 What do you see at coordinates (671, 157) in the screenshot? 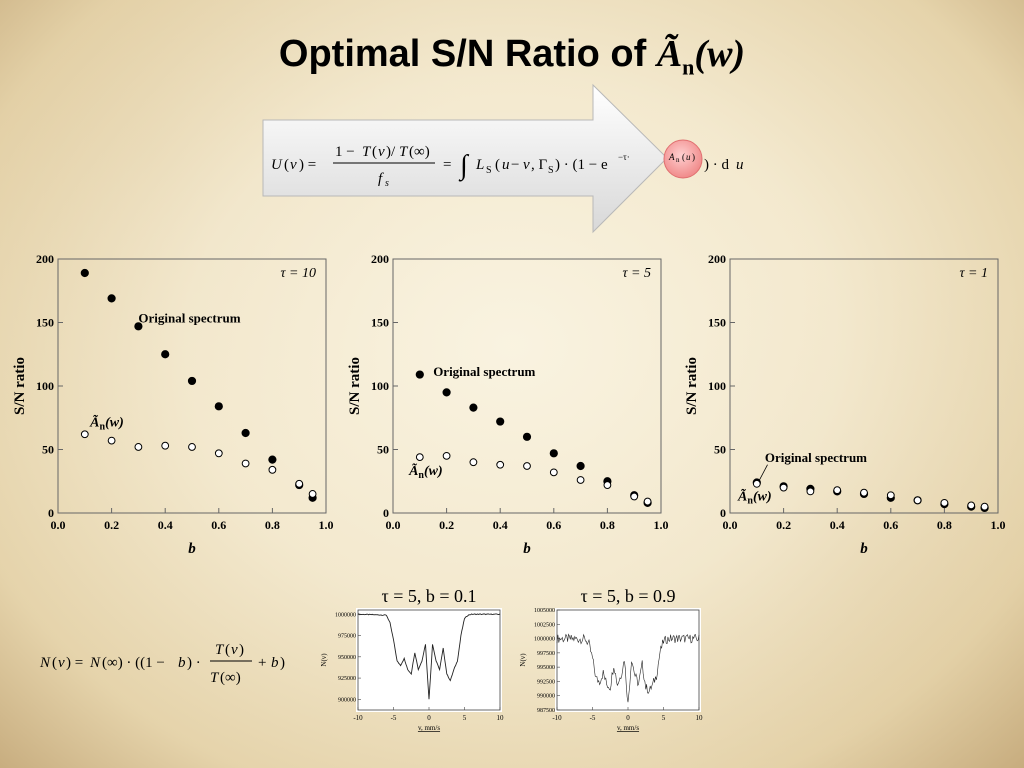
I see `svg-text: A` at bounding box center [671, 157].